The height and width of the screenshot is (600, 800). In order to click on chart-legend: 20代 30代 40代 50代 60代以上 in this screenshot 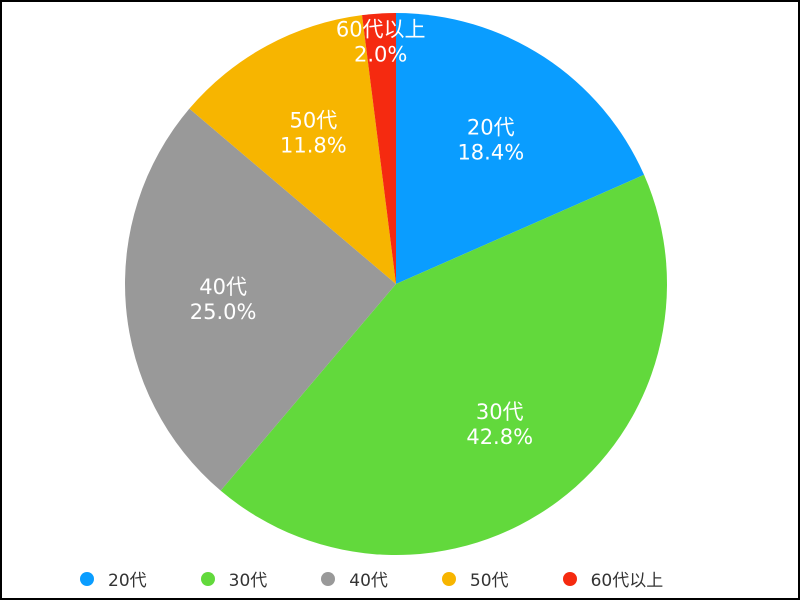, I will do `click(371, 578)`.